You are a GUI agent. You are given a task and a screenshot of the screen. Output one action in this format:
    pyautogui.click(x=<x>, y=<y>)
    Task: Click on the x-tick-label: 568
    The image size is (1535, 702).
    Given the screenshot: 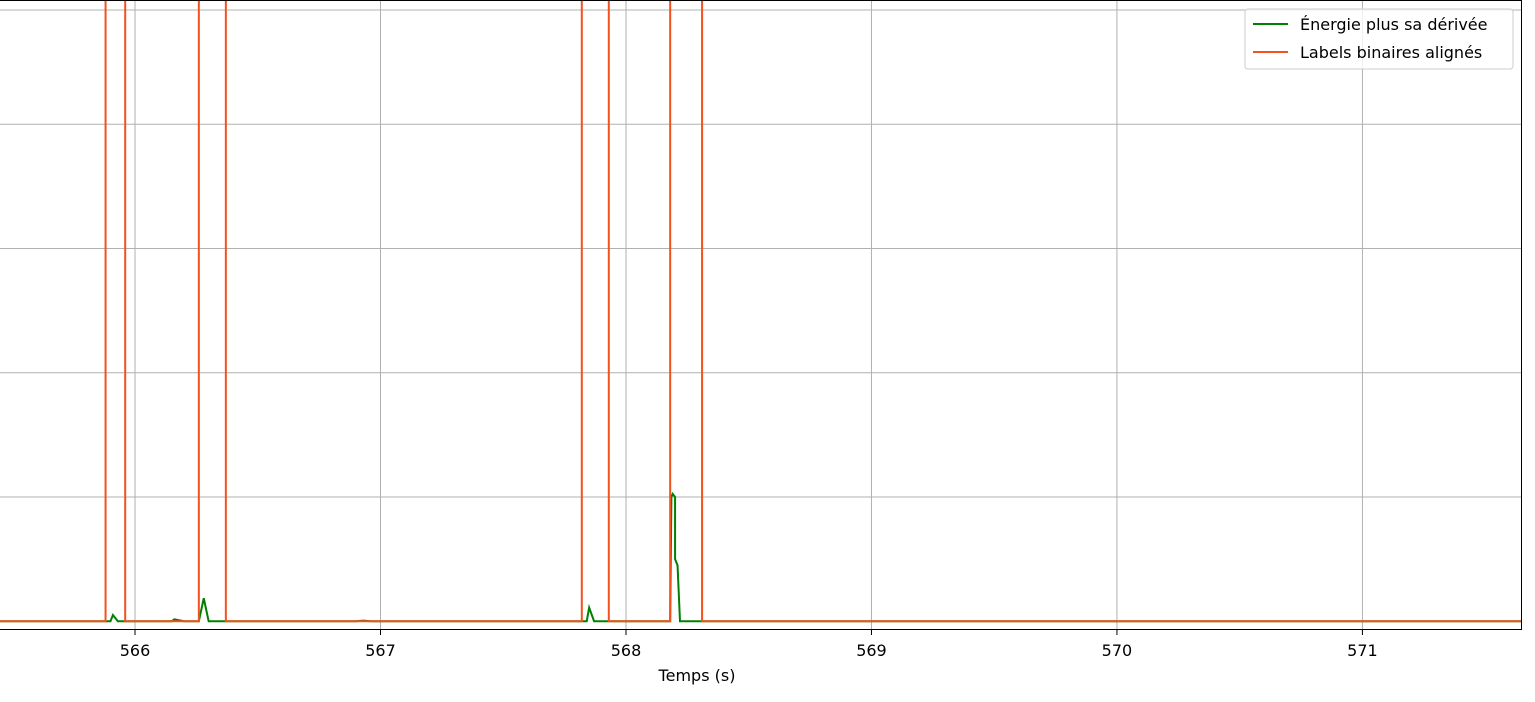 What is the action you would take?
    pyautogui.click(x=626, y=650)
    